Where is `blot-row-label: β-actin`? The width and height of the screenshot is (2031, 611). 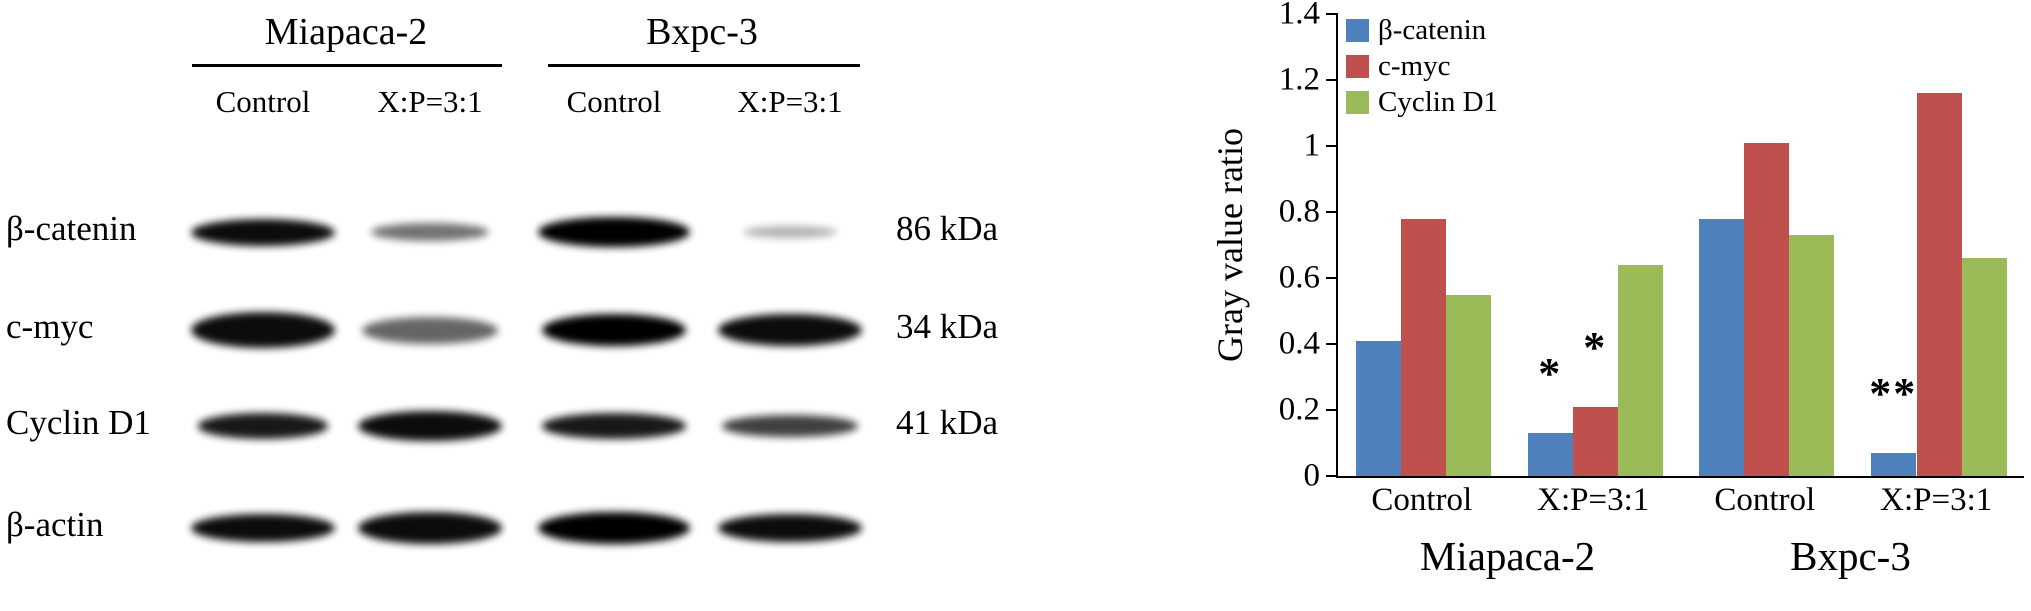
blot-row-label: β-actin is located at coordinates (55, 524).